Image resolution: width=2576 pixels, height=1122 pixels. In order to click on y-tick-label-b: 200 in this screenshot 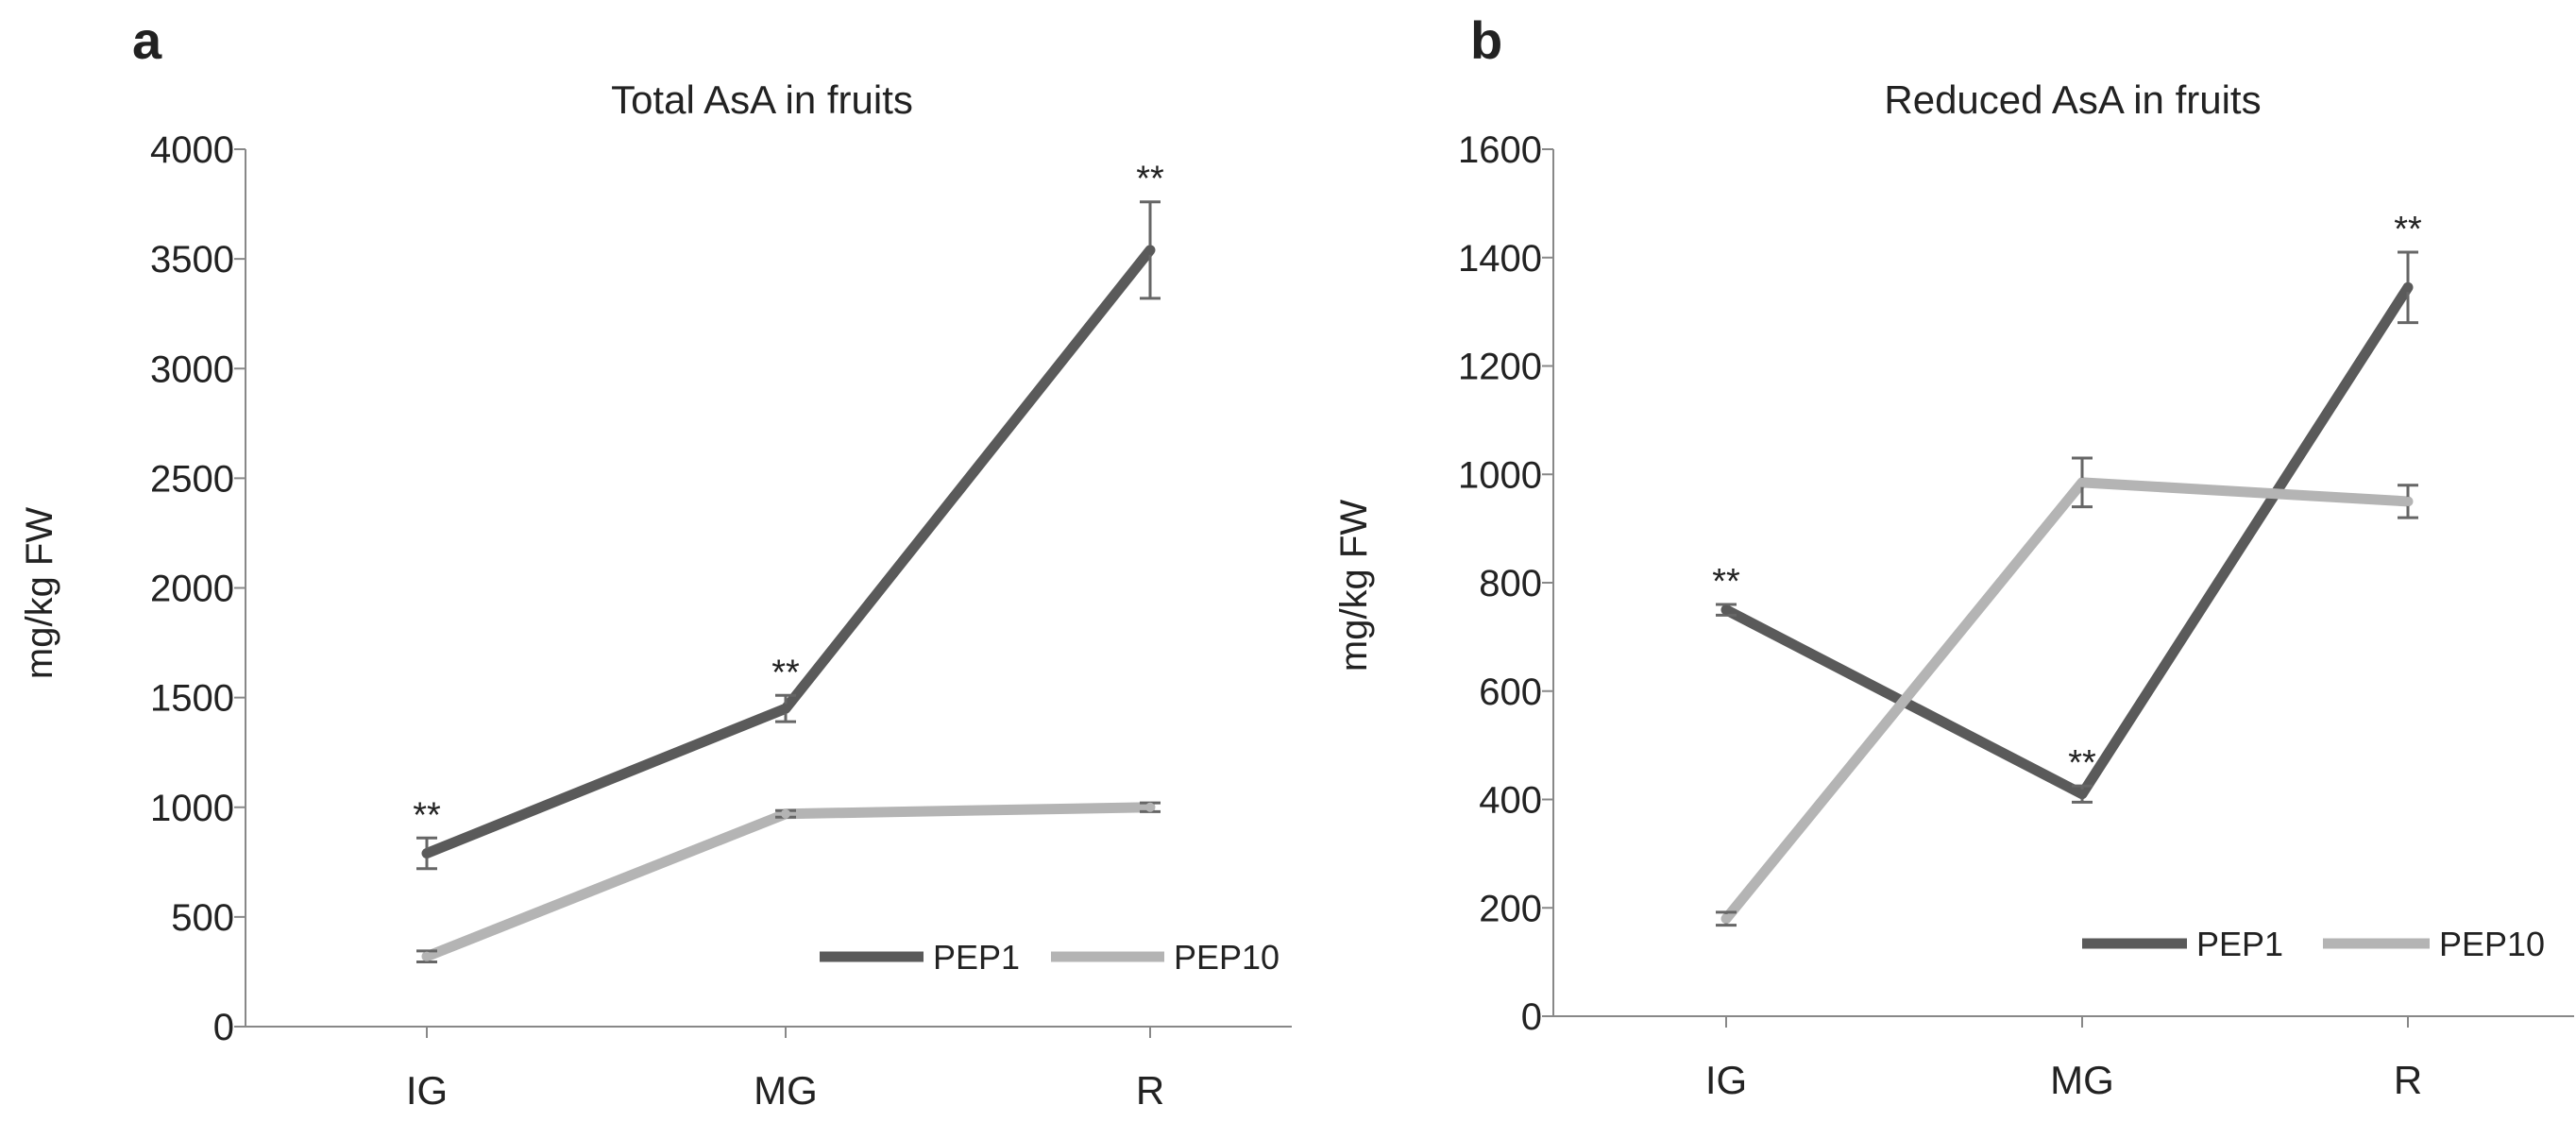, I will do `click(1510, 908)`.